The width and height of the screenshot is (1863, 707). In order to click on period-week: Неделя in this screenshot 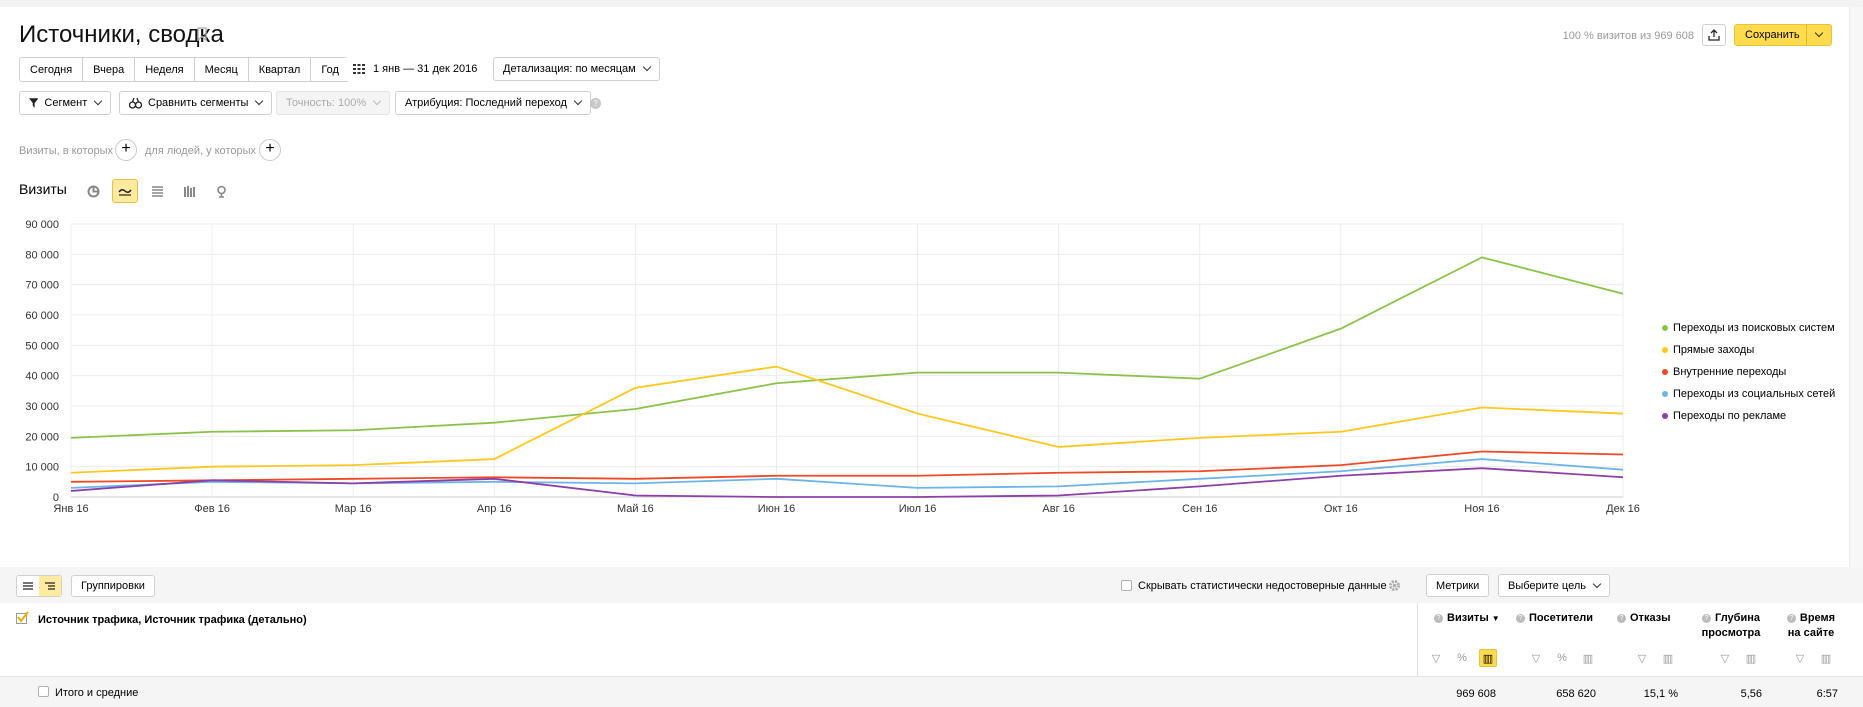, I will do `click(165, 69)`.